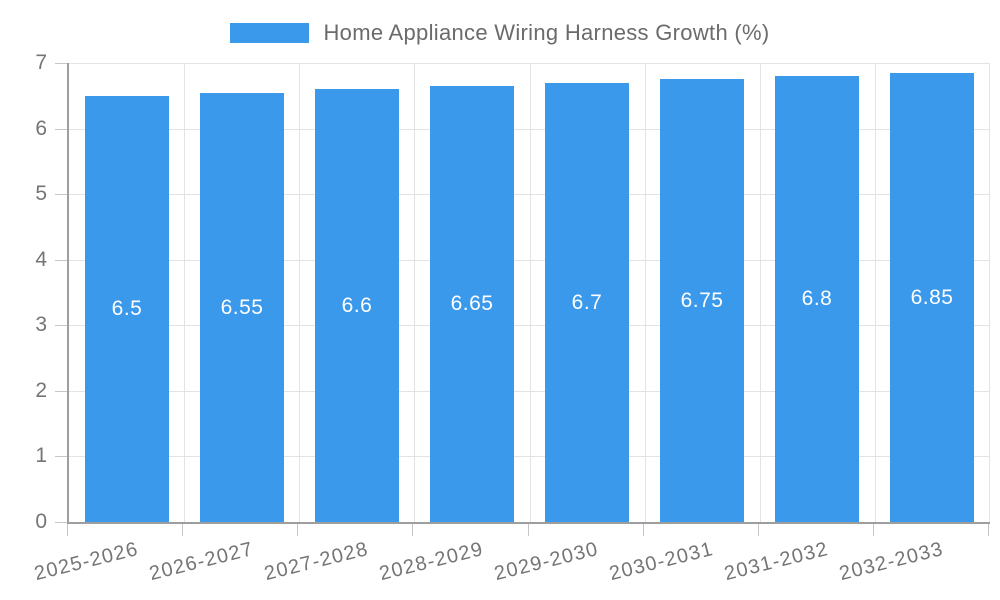 The height and width of the screenshot is (600, 1000). Describe the element at coordinates (661, 562) in the screenshot. I see `x-axis-label: 2030-2031` at that location.